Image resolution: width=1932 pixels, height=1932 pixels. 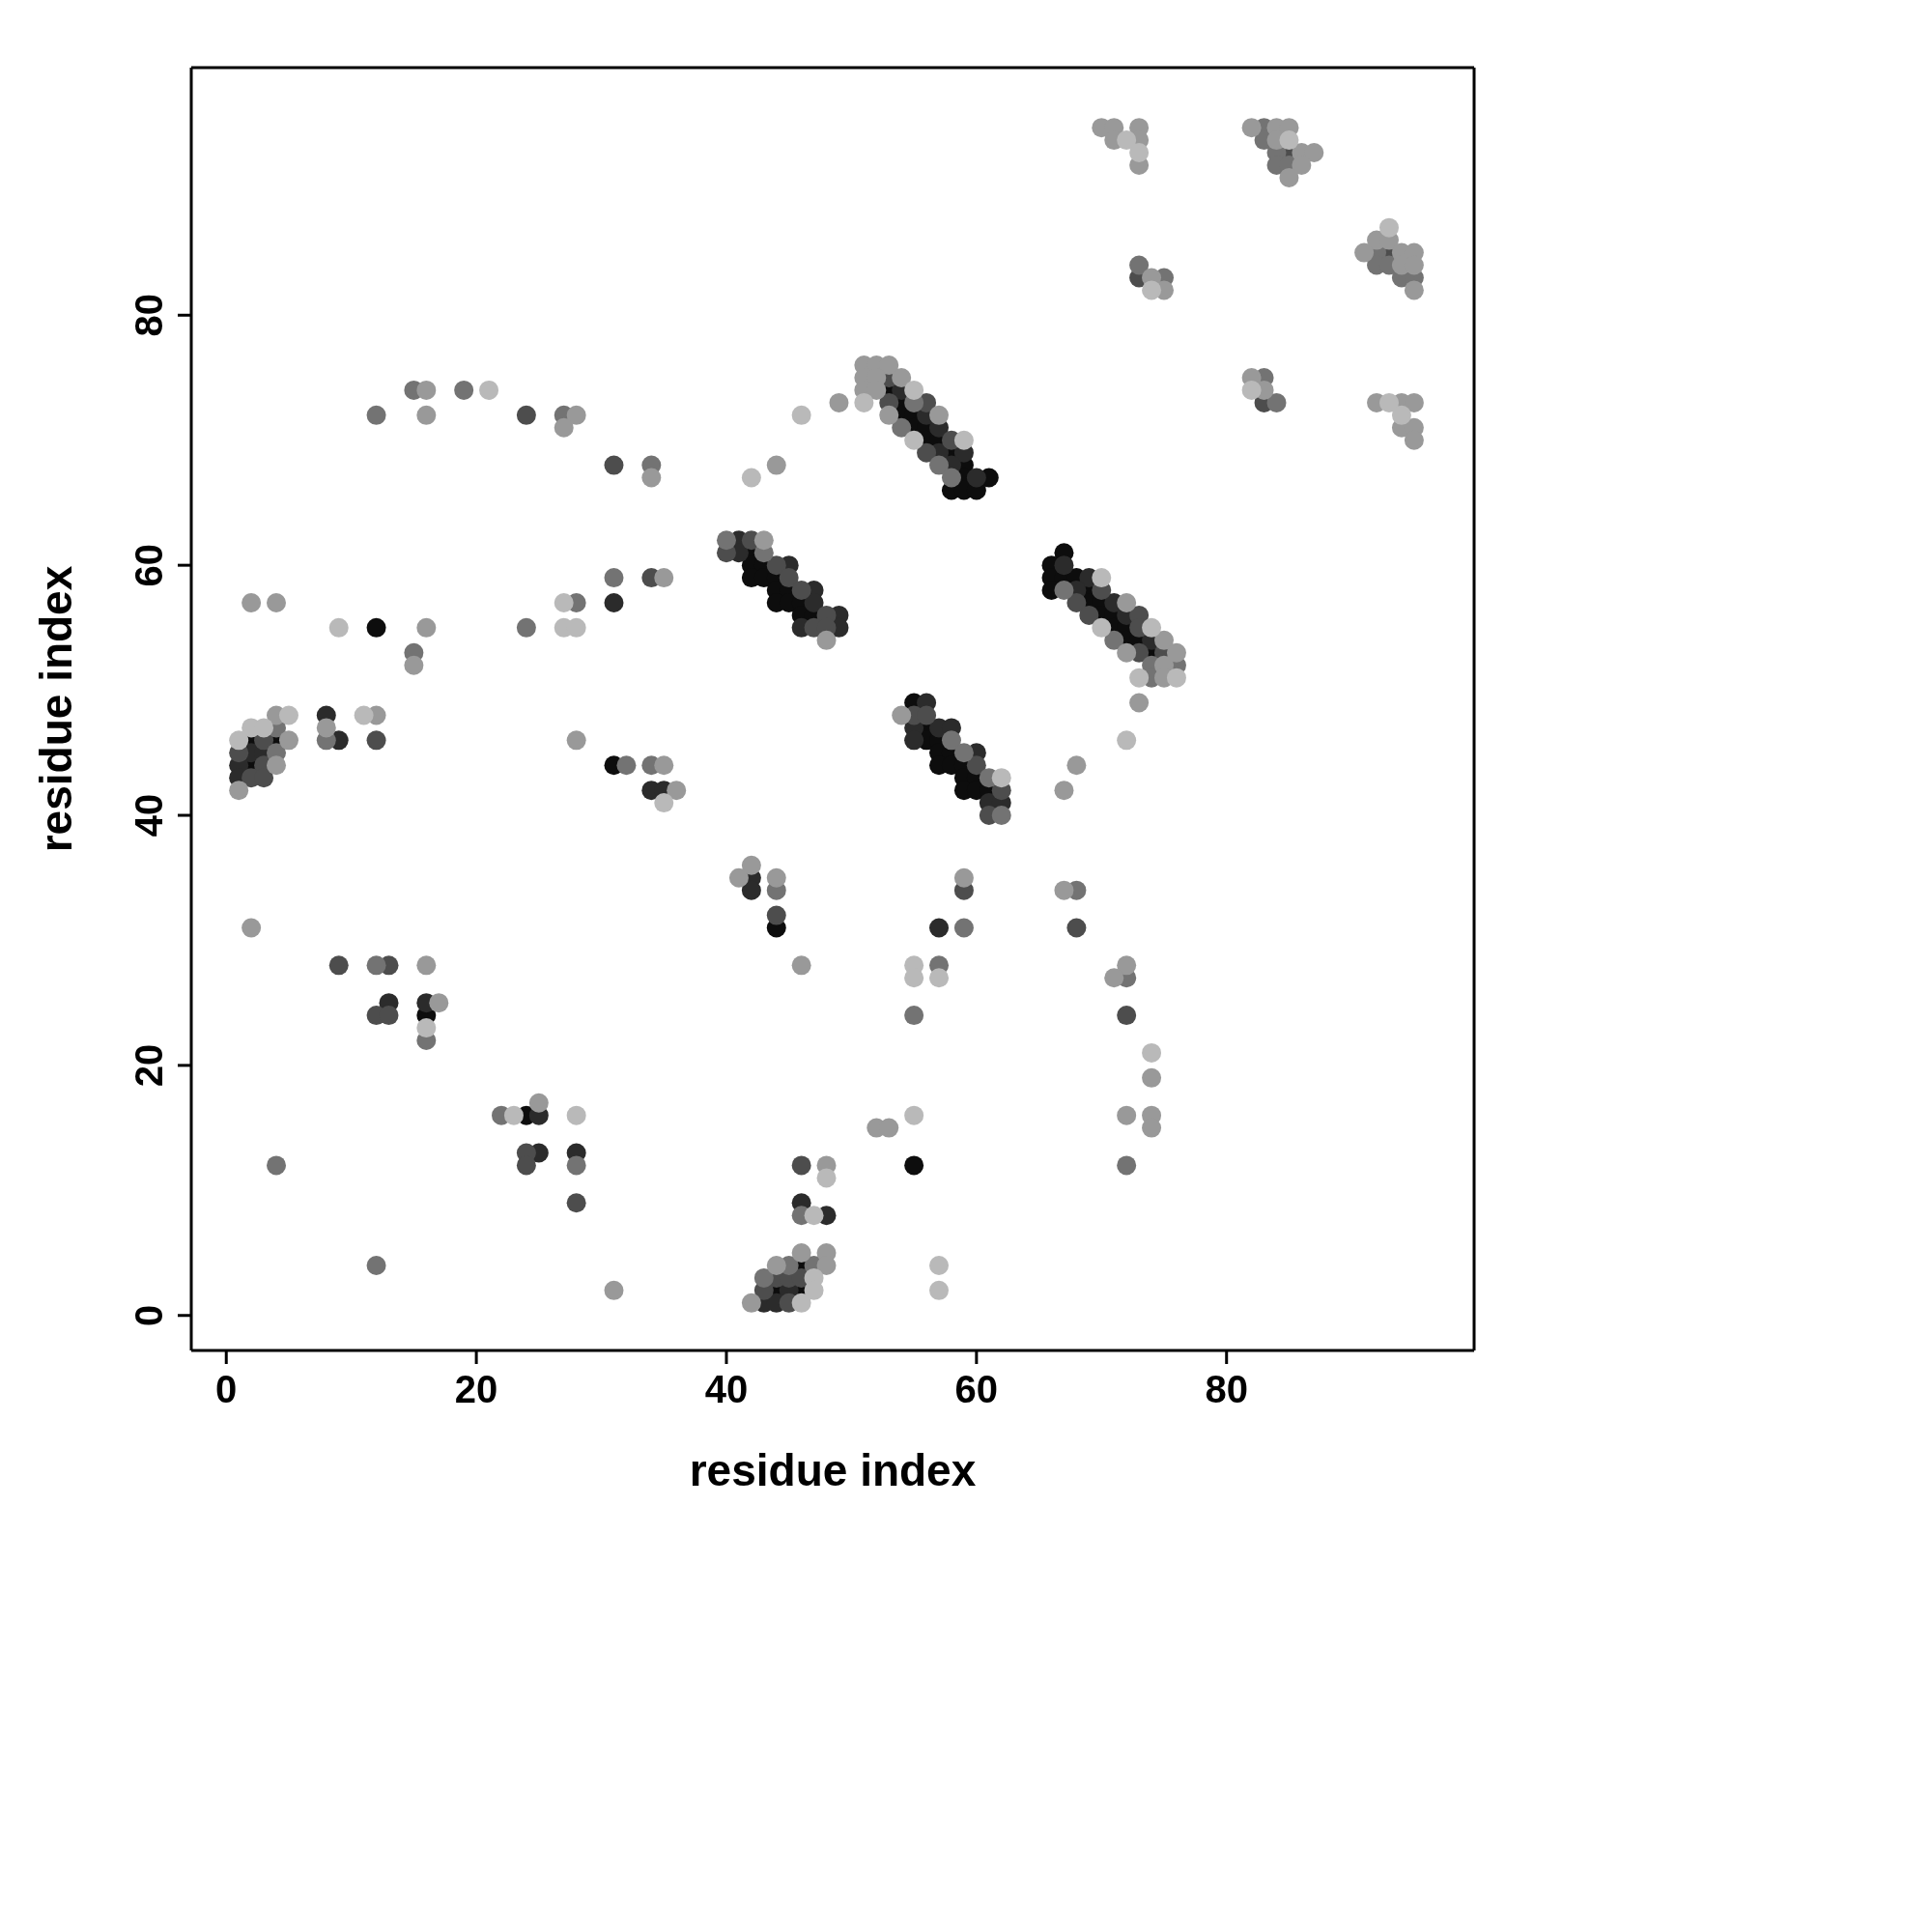 I want to click on y-tick-label: 0, so click(x=149, y=1315).